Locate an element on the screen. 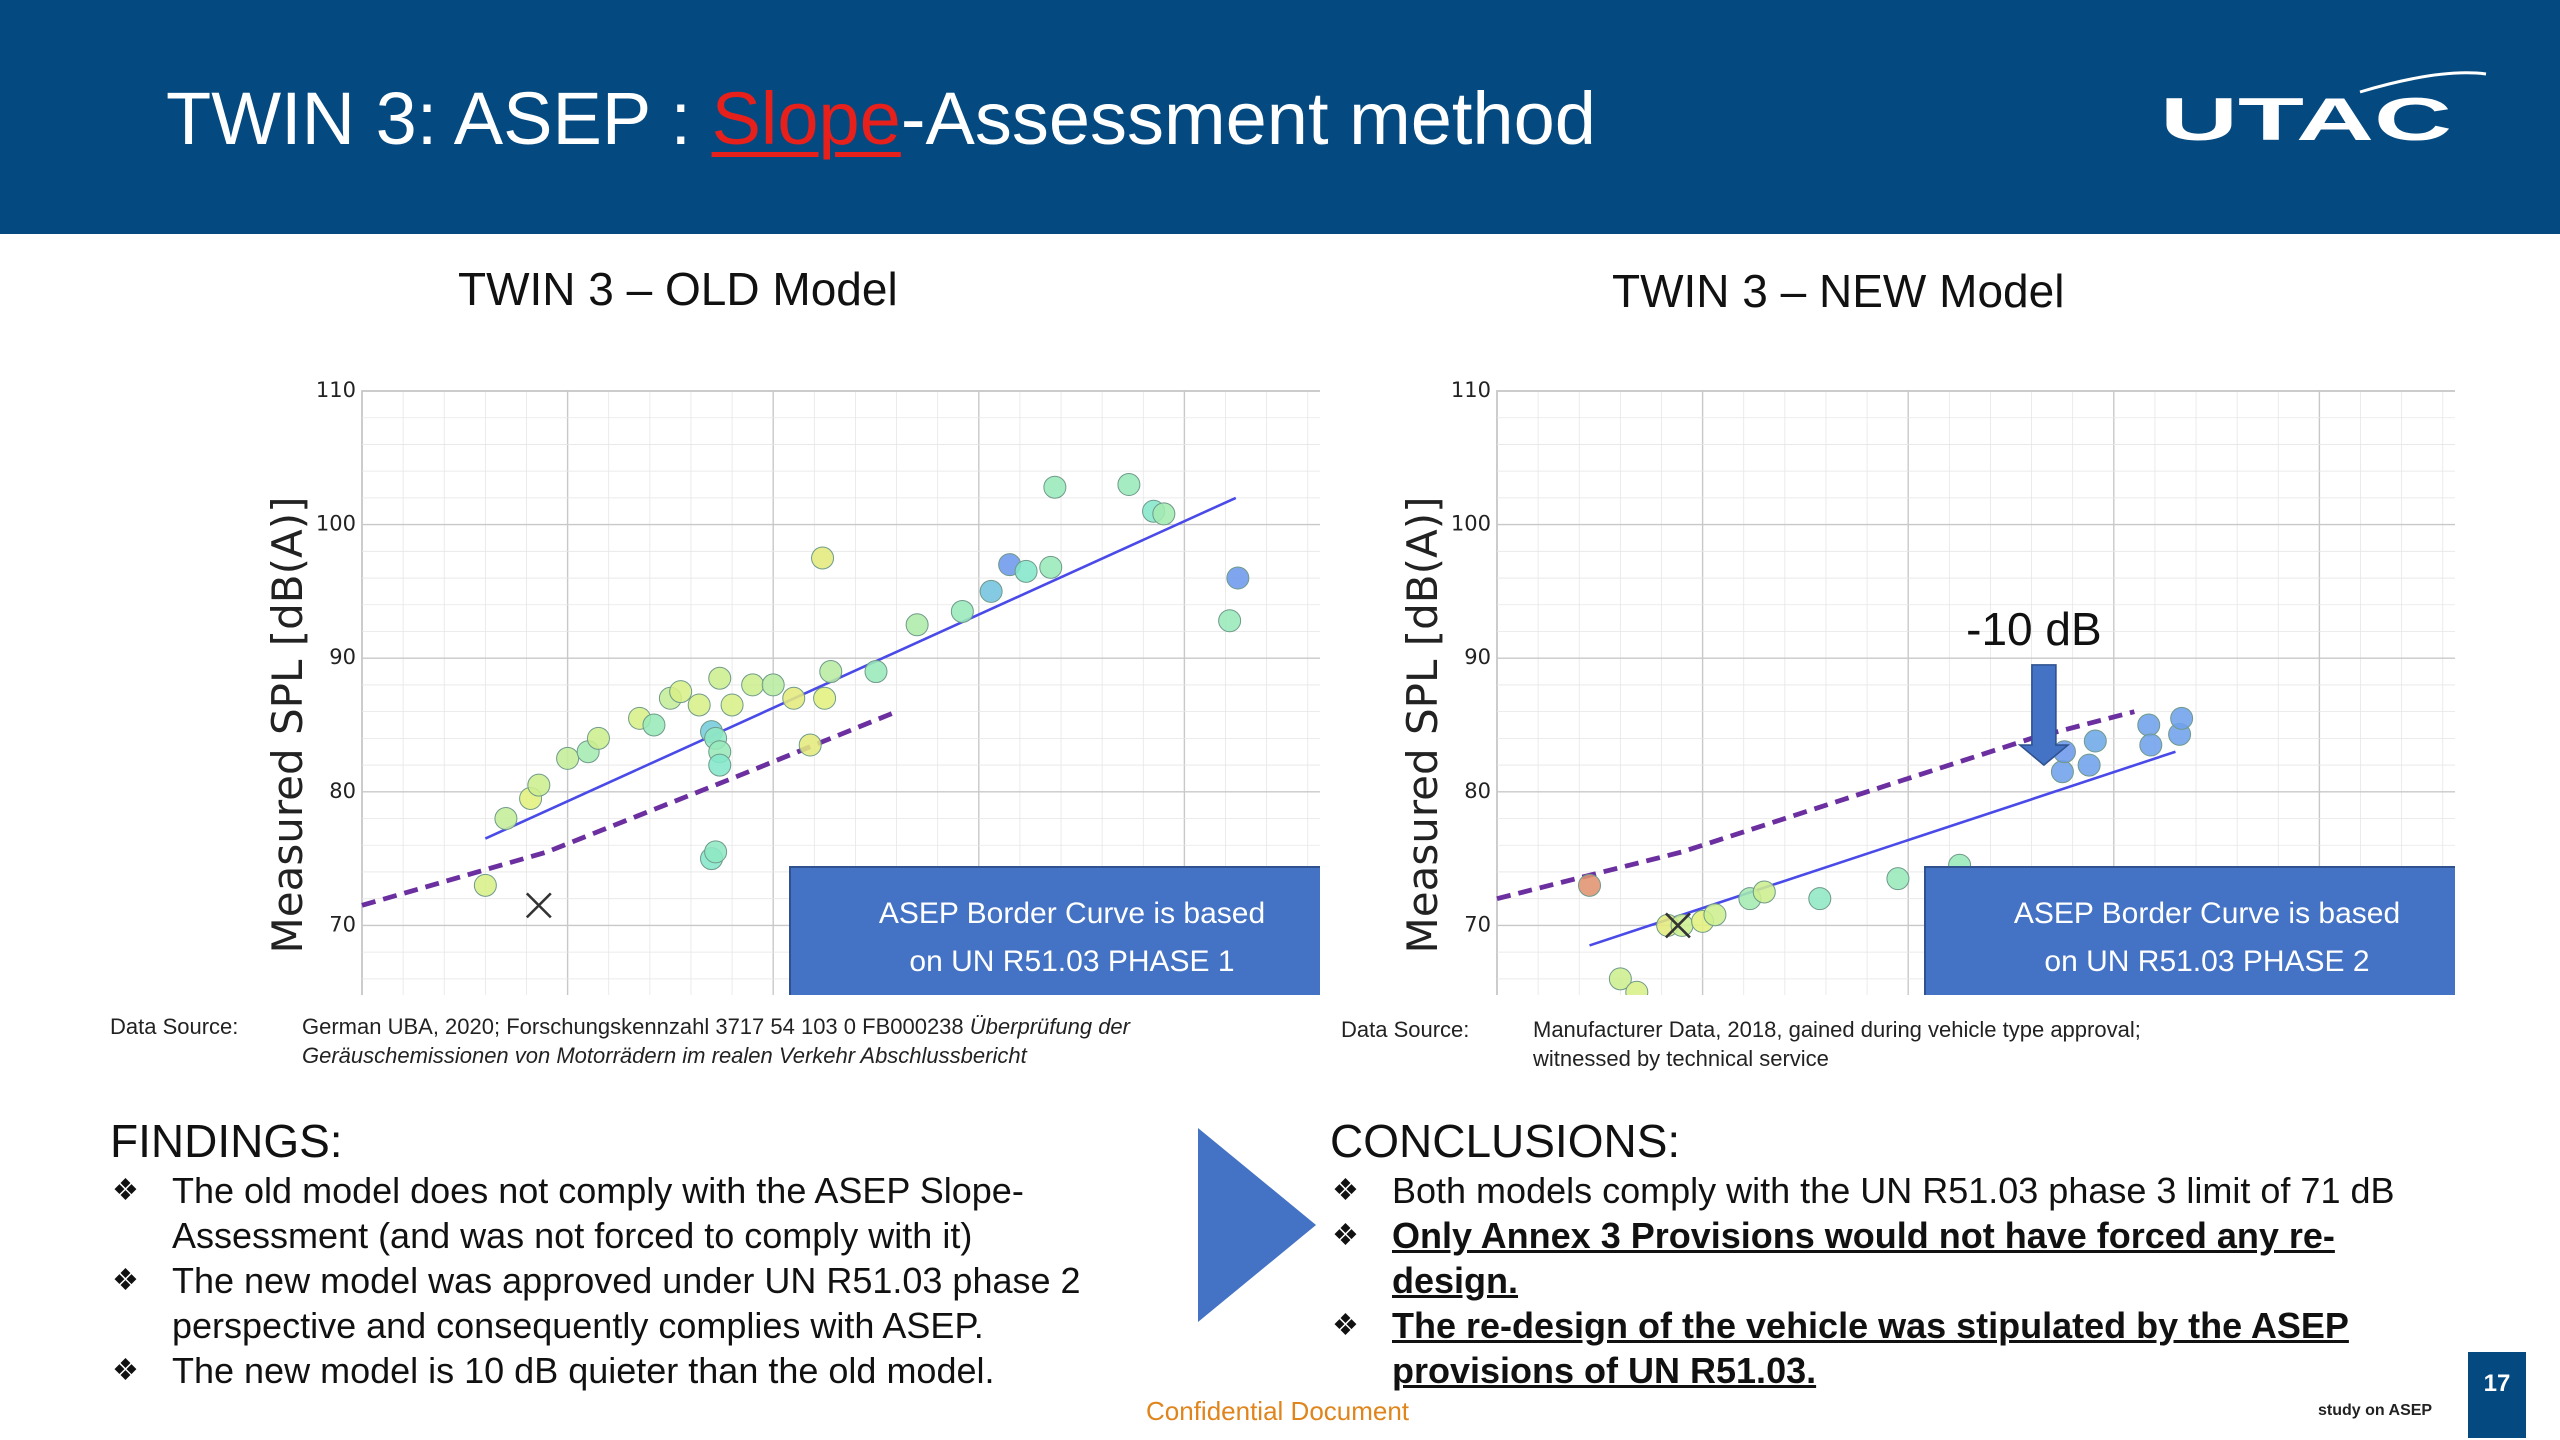 This screenshot has height=1440, width=2560. right-source-label: Data Source: is located at coordinates (1405, 1029).